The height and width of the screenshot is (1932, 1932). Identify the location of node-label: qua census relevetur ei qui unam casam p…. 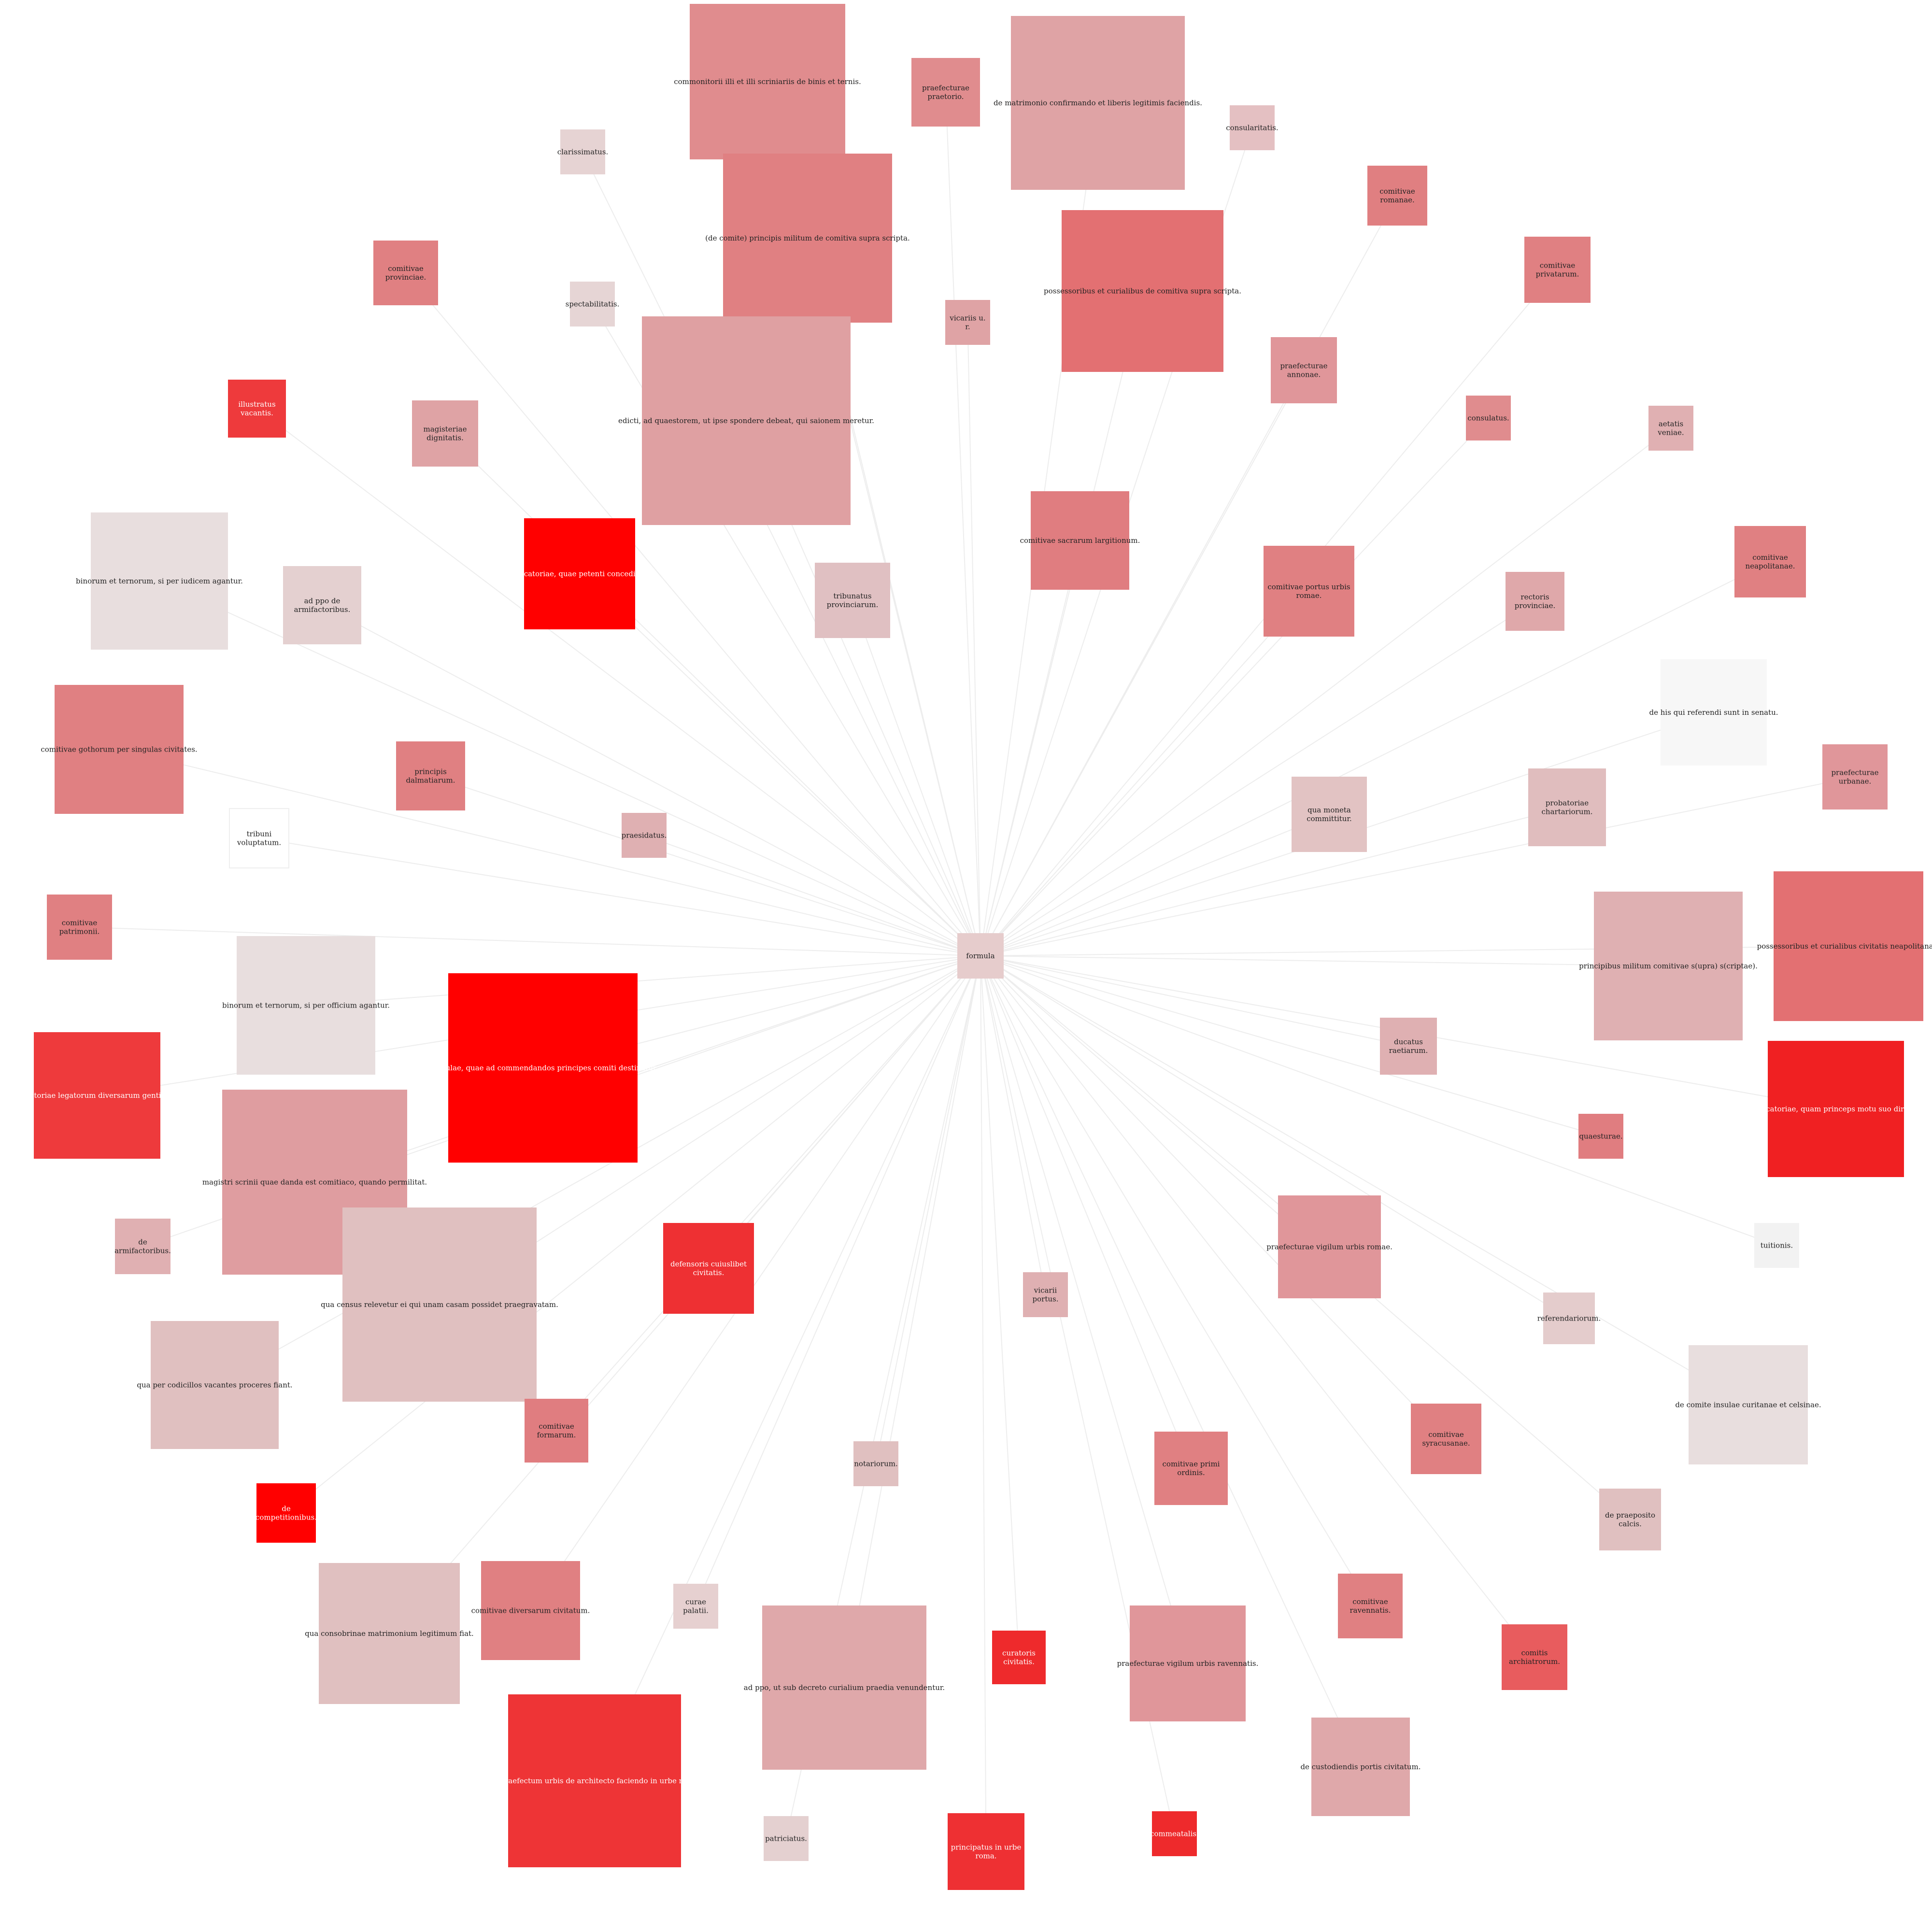
(439, 1304).